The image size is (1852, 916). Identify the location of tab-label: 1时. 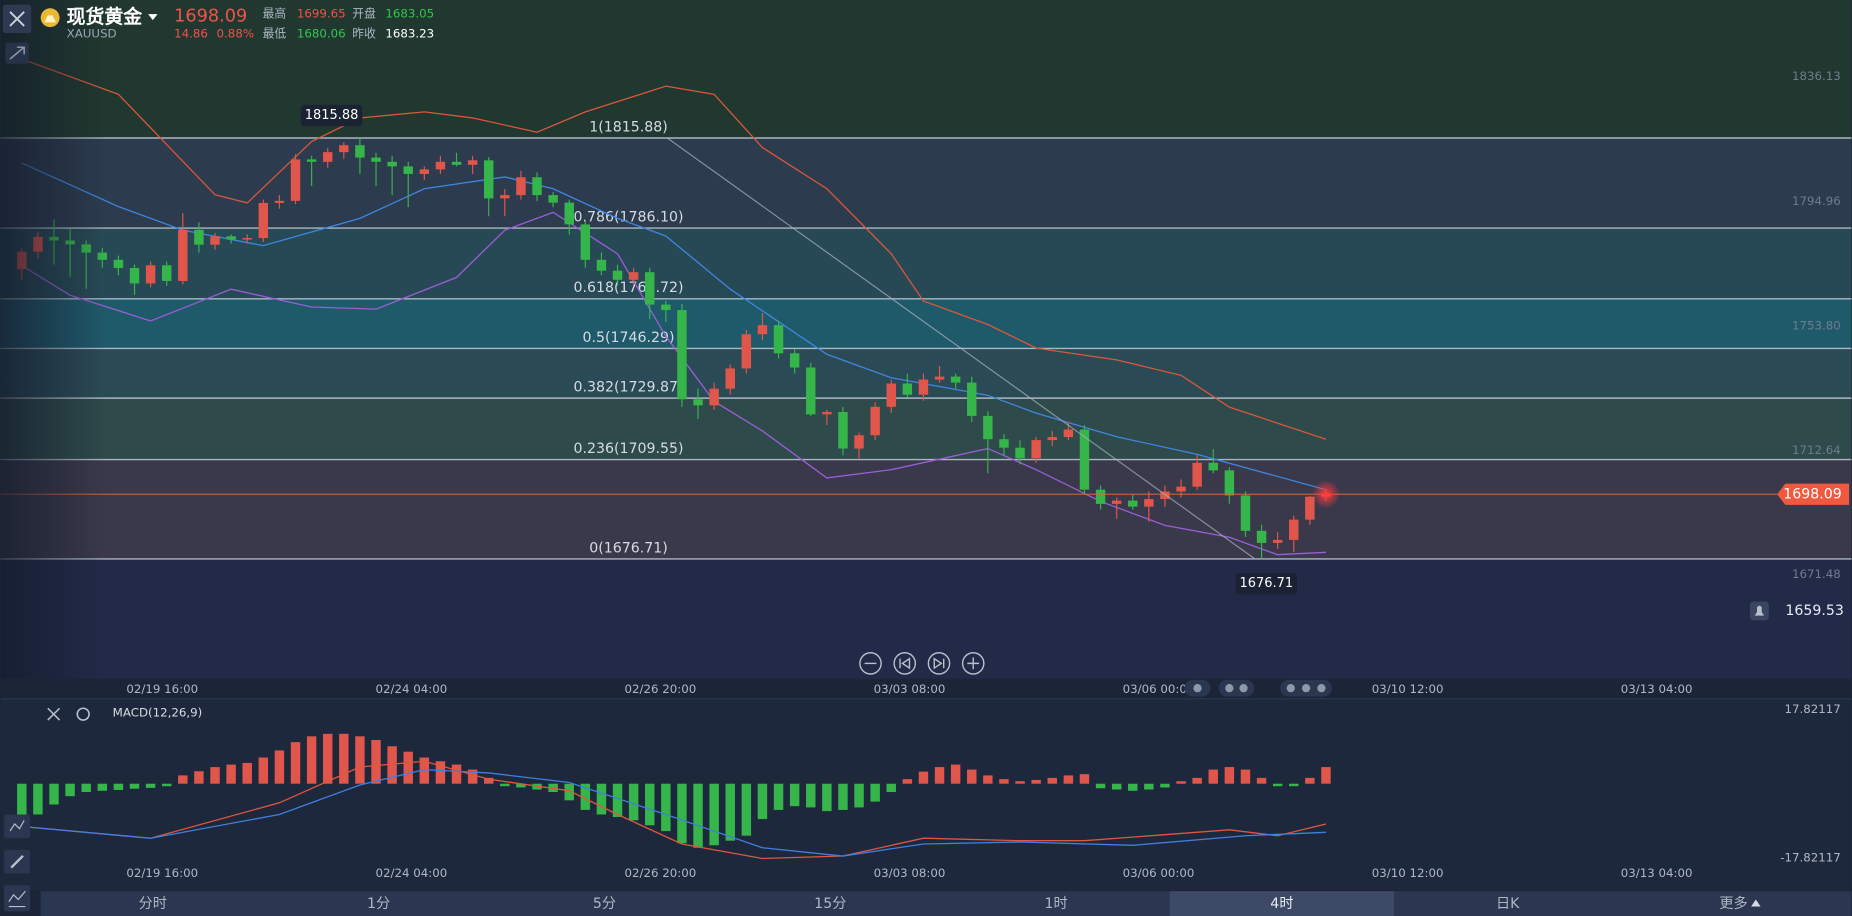
(1055, 904).